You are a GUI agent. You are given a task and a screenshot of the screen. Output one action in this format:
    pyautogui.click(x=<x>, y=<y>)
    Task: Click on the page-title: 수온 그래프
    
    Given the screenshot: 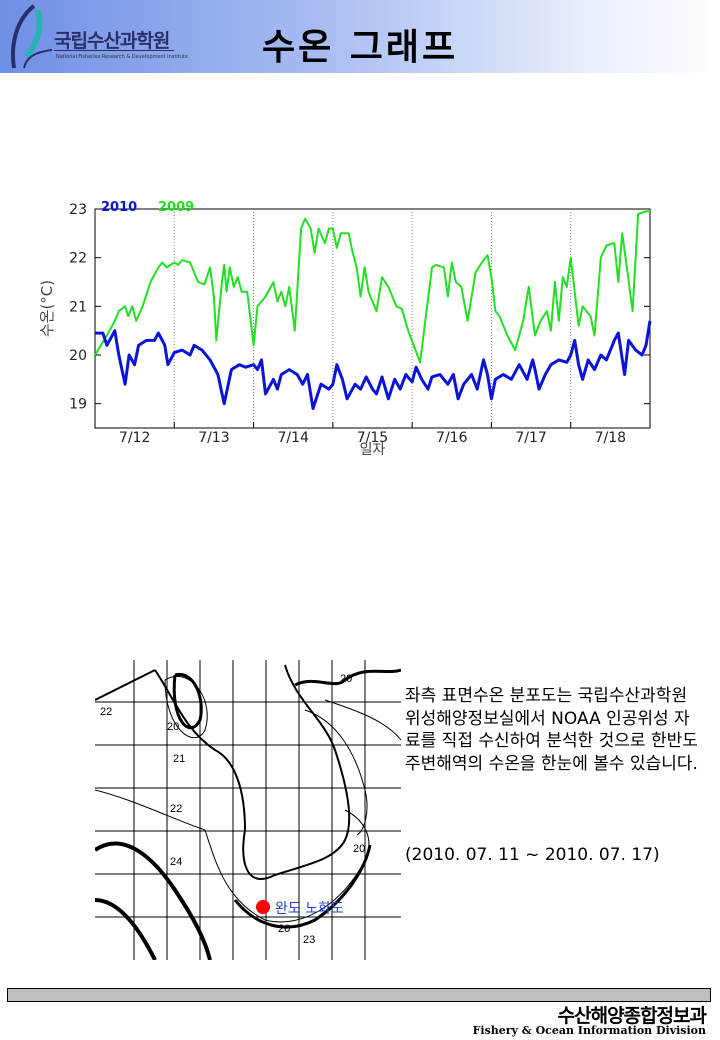 What is the action you would take?
    pyautogui.click(x=360, y=47)
    